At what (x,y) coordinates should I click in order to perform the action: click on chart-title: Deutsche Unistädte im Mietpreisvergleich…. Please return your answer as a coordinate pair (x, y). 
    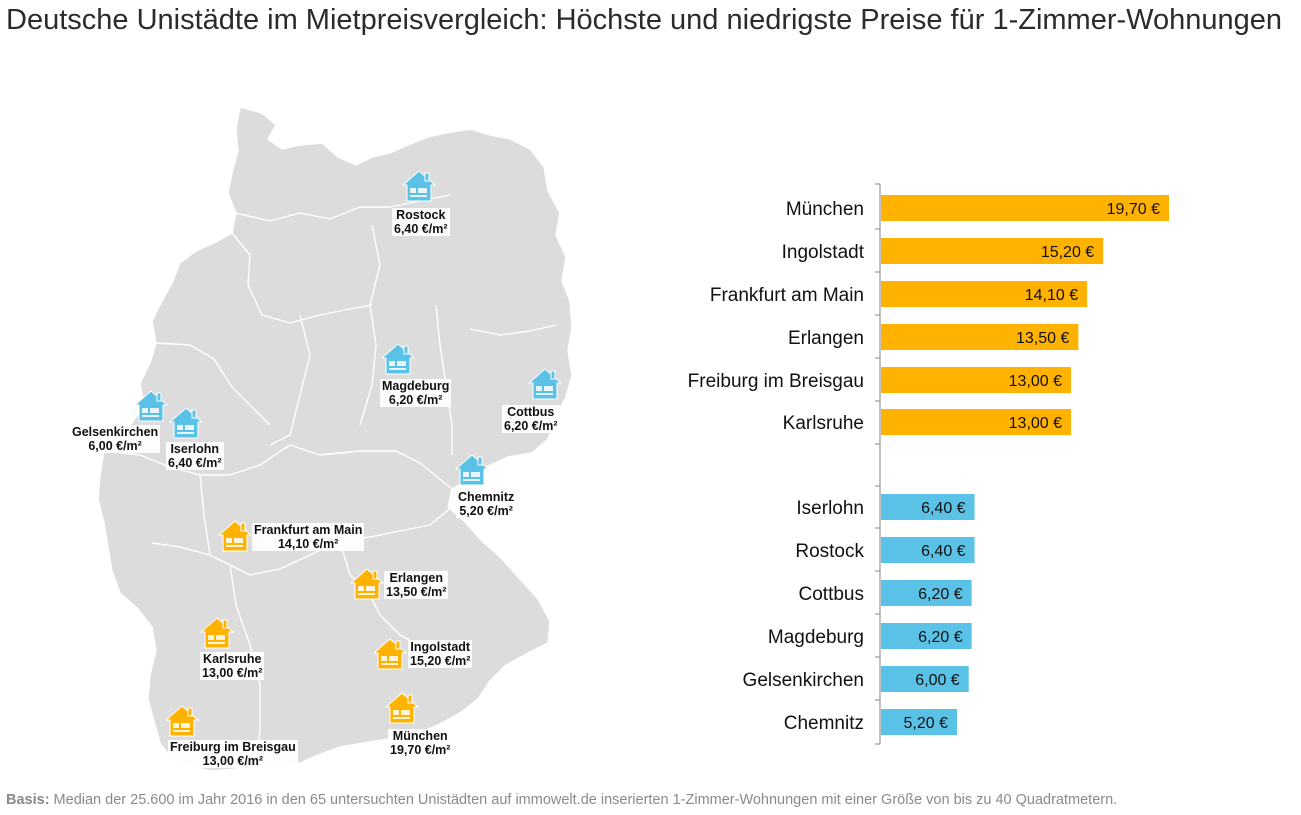
    Looking at the image, I should click on (644, 20).